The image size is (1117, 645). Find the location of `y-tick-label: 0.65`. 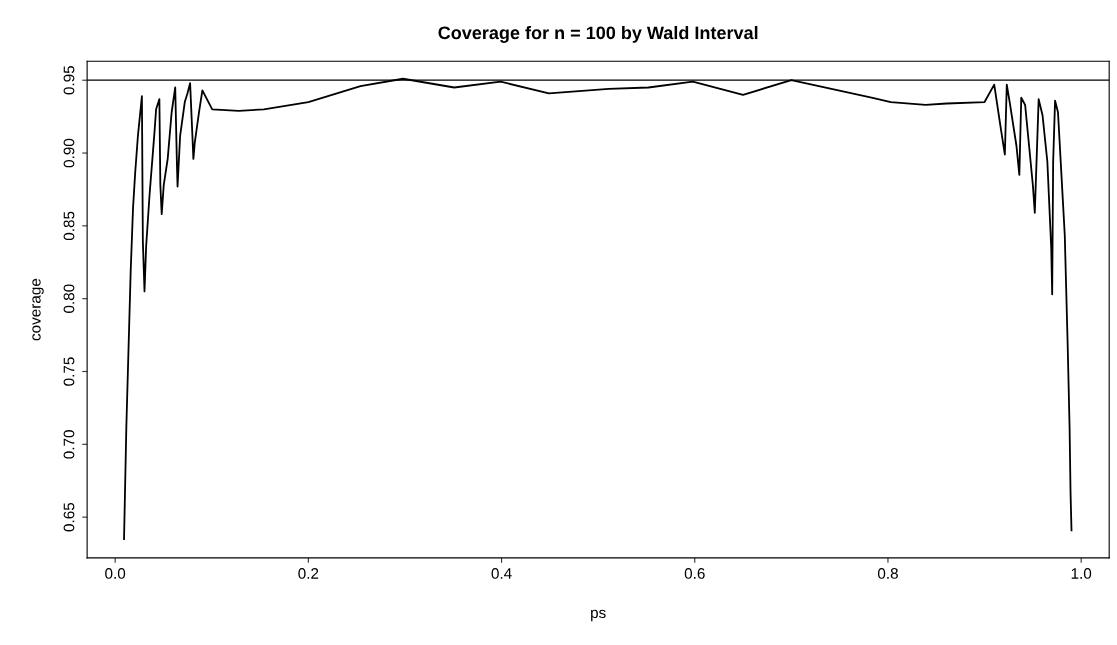

y-tick-label: 0.65 is located at coordinates (69, 517).